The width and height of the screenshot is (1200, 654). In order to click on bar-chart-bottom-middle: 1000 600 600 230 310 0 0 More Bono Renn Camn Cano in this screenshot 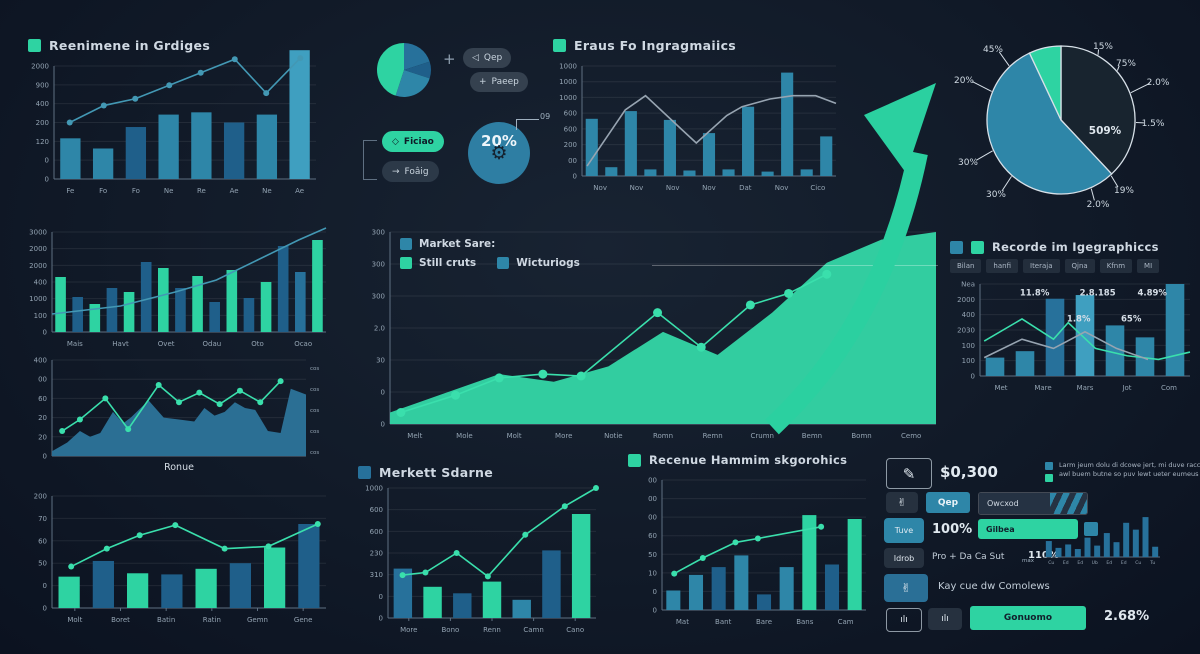, I will do `click(479, 558)`.